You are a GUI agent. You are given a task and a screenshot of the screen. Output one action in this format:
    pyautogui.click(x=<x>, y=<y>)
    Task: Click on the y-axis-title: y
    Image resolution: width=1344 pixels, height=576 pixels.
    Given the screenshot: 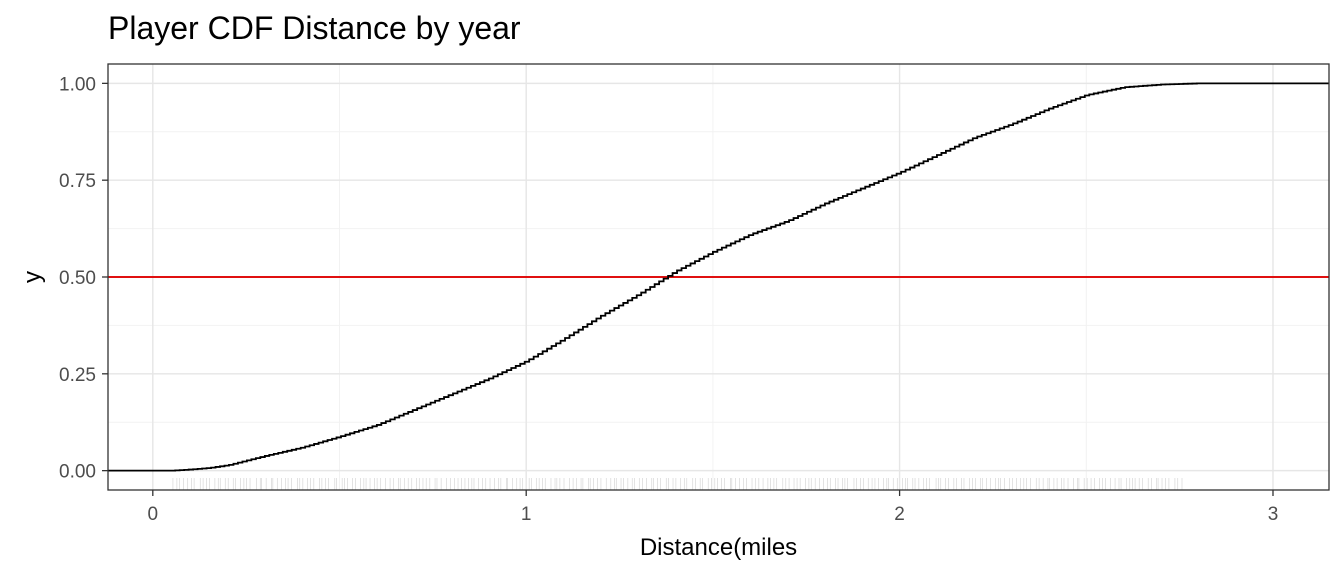 What is the action you would take?
    pyautogui.click(x=32, y=277)
    